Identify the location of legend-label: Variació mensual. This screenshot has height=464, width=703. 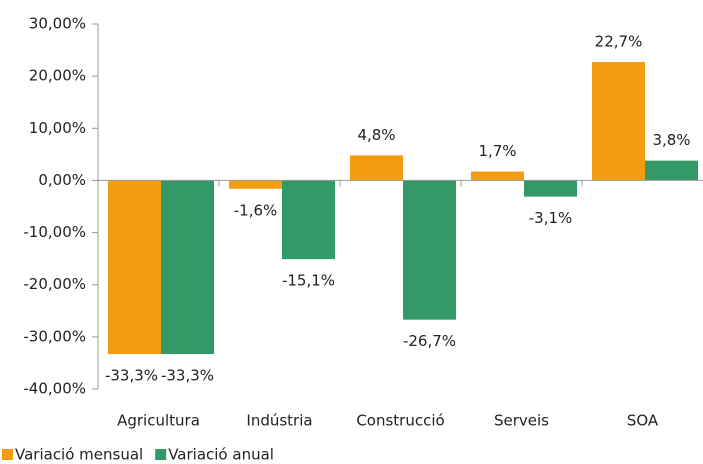
(79, 455).